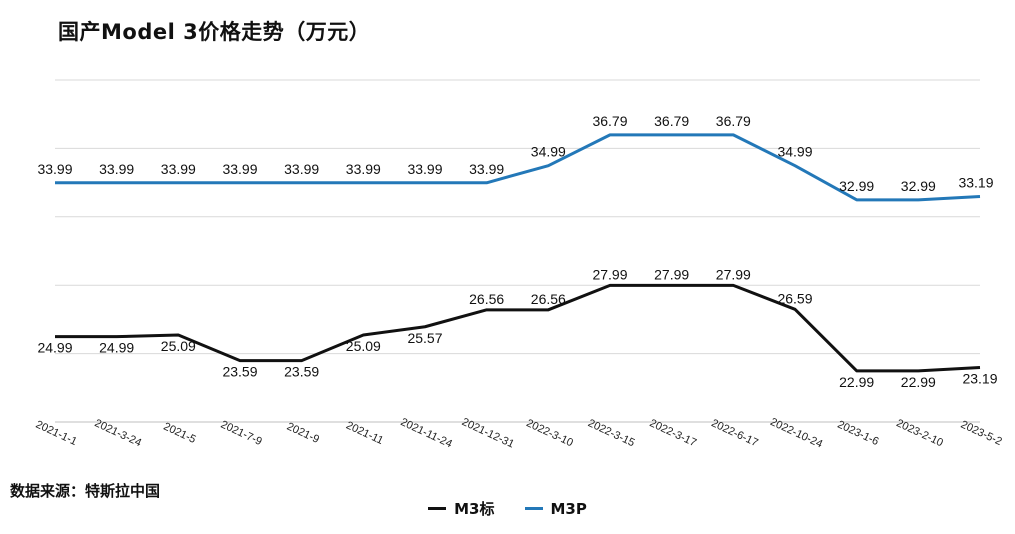 The height and width of the screenshot is (534, 1015). What do you see at coordinates (474, 509) in the screenshot?
I see `legend-label-m3: M3标` at bounding box center [474, 509].